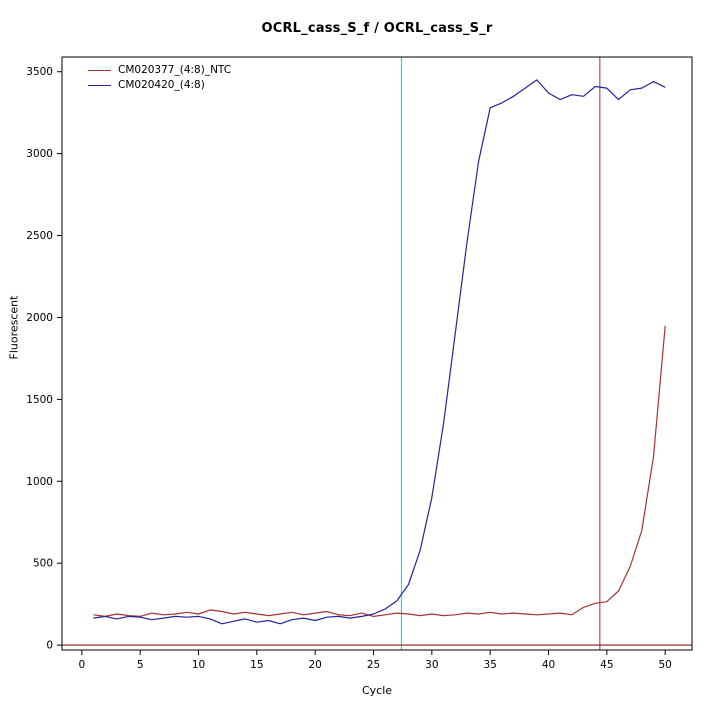 Image resolution: width=720 pixels, height=720 pixels. What do you see at coordinates (548, 665) in the screenshot?
I see `x-tick-label: 40` at bounding box center [548, 665].